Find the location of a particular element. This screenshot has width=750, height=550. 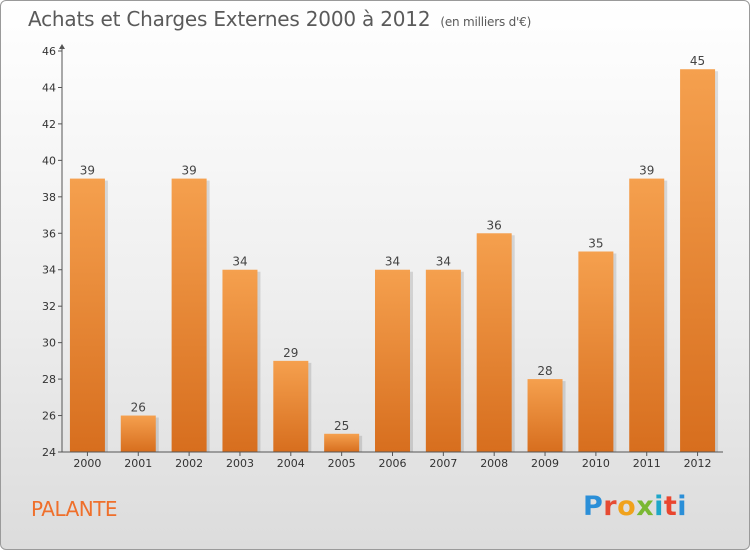

bar-2001 is located at coordinates (138, 433).